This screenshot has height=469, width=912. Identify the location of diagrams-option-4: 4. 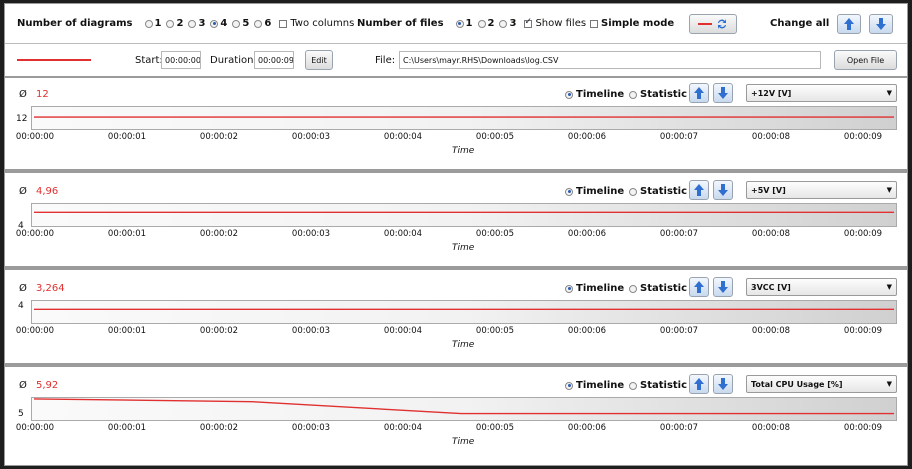
(218, 23).